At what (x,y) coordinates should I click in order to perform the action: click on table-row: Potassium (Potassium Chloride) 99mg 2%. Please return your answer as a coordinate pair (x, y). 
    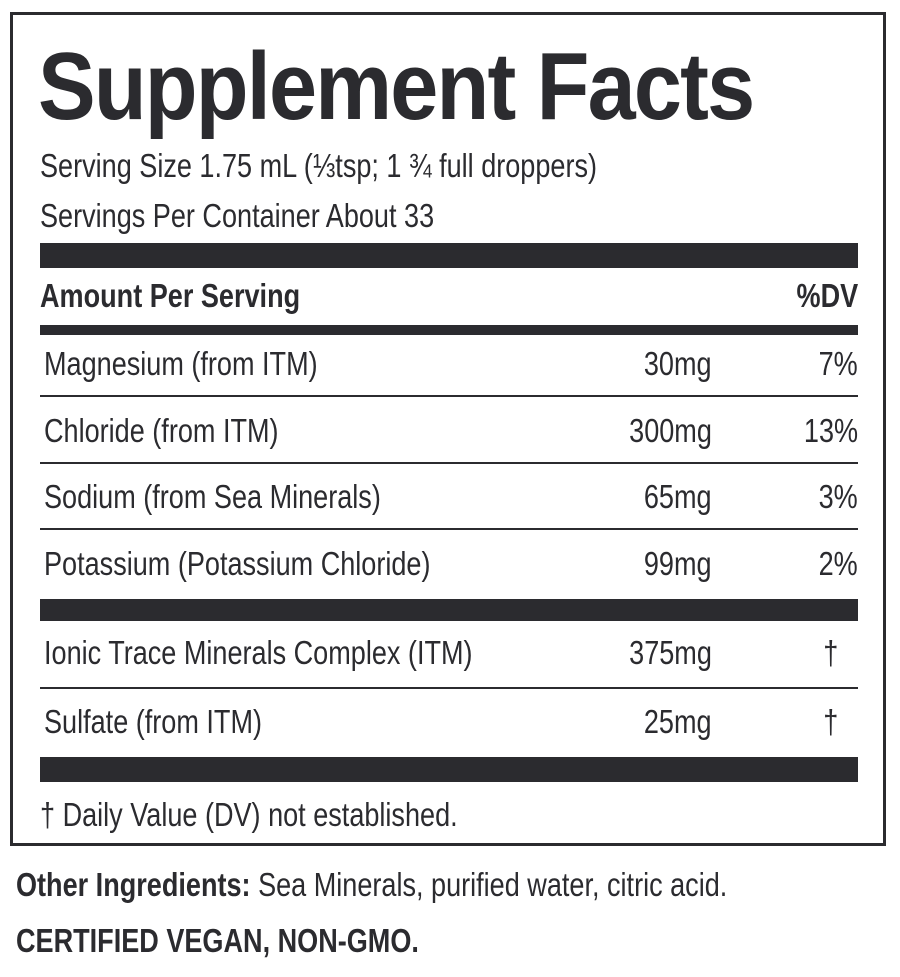
    Looking at the image, I should click on (449, 564).